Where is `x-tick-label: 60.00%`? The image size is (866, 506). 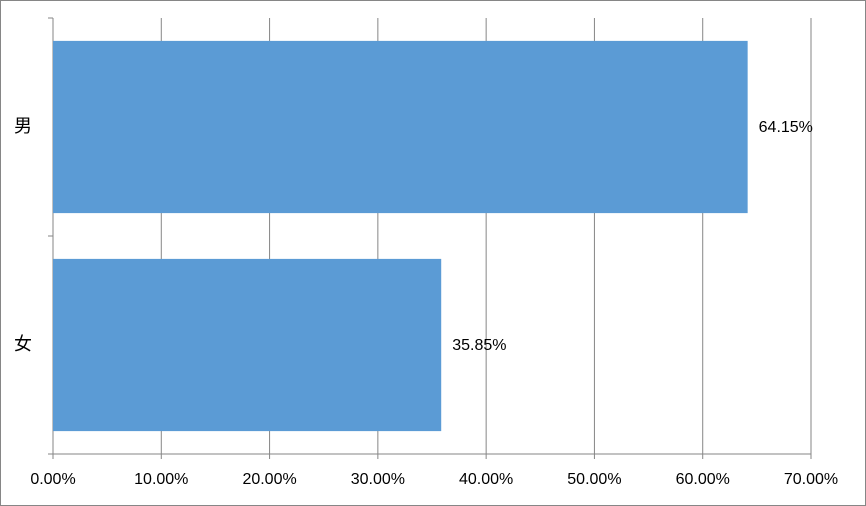 x-tick-label: 60.00% is located at coordinates (703, 479).